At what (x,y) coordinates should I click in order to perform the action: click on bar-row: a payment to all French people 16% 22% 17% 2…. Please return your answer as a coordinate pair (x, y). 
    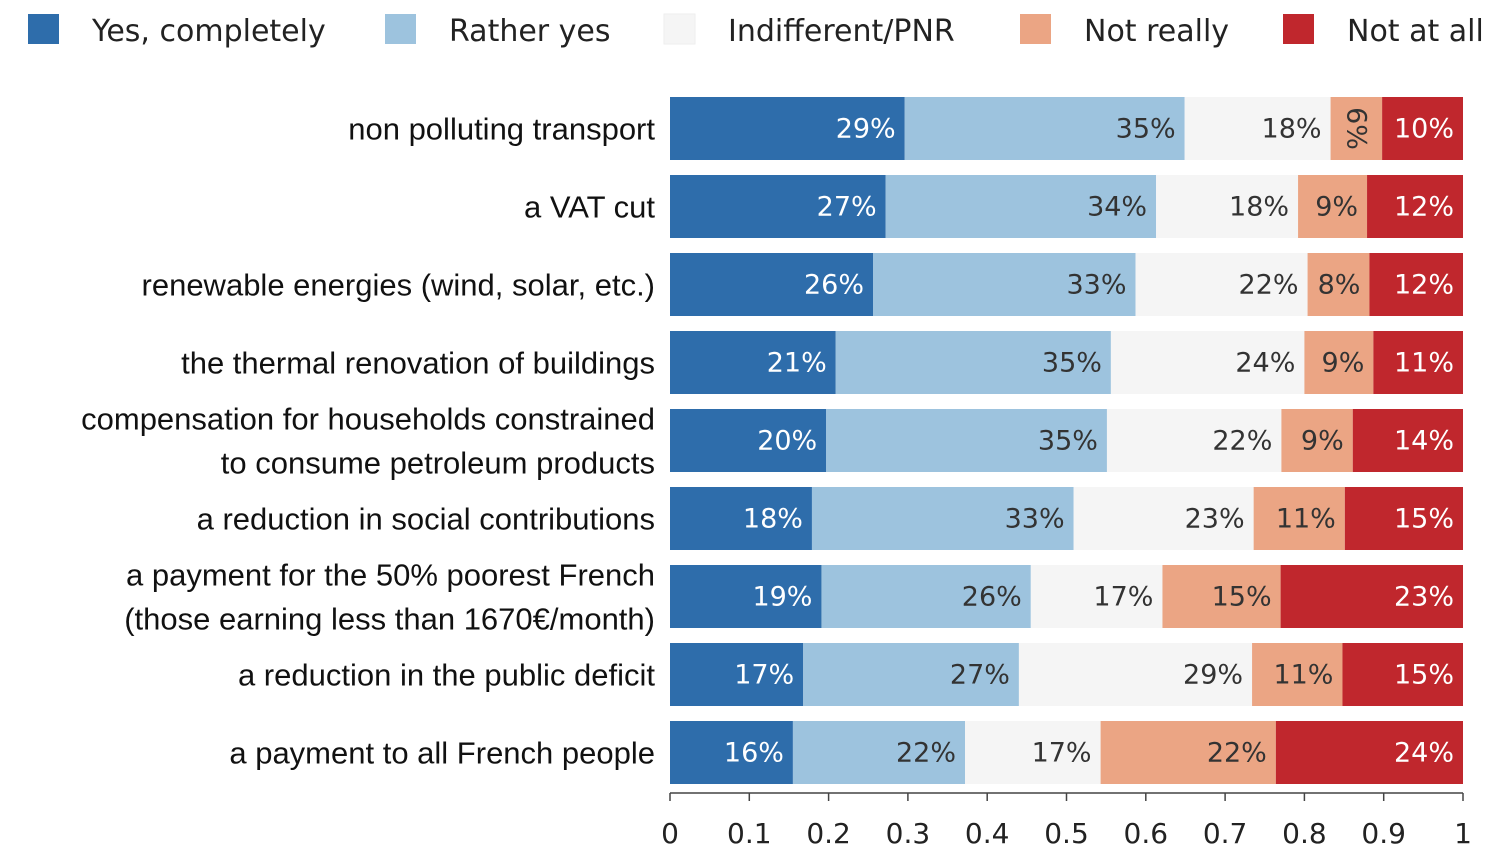
    Looking at the image, I should click on (846, 752).